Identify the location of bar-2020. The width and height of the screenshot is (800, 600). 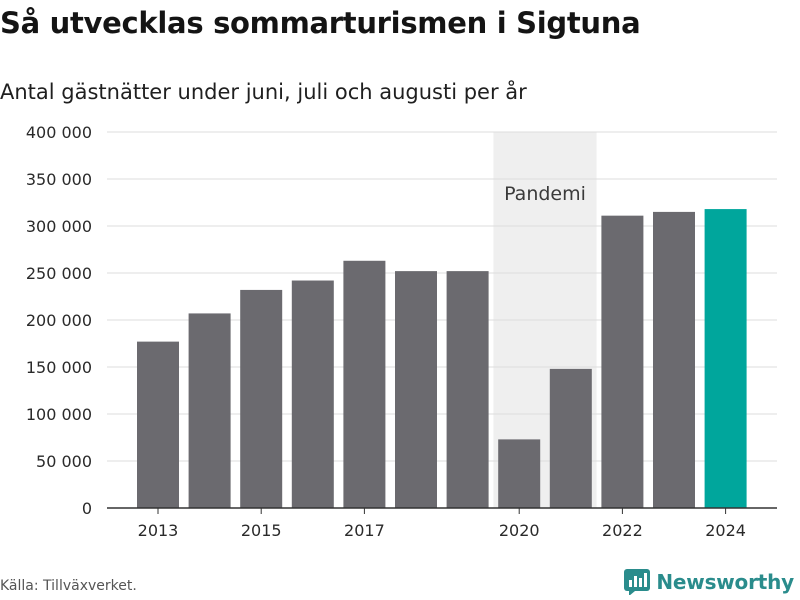
(519, 473).